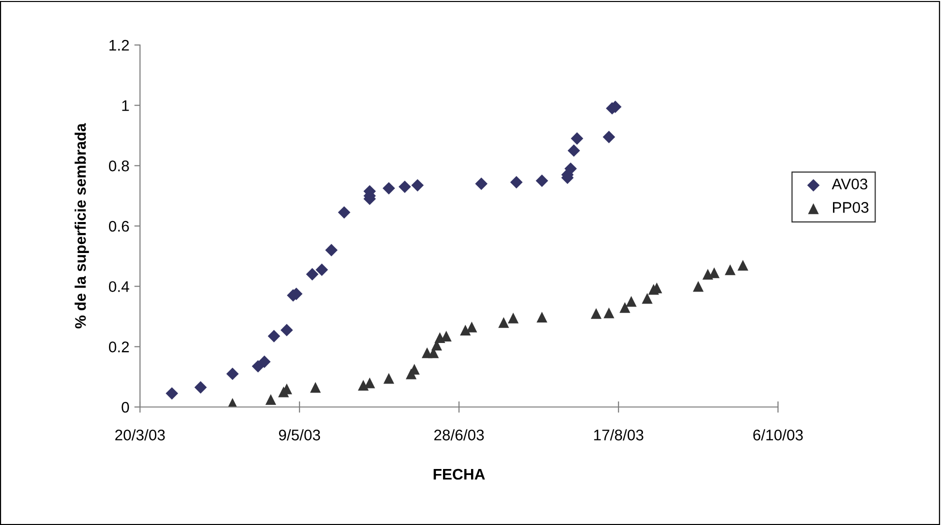 The width and height of the screenshot is (941, 525). I want to click on x-tick-label: 6/10/03, so click(778, 434).